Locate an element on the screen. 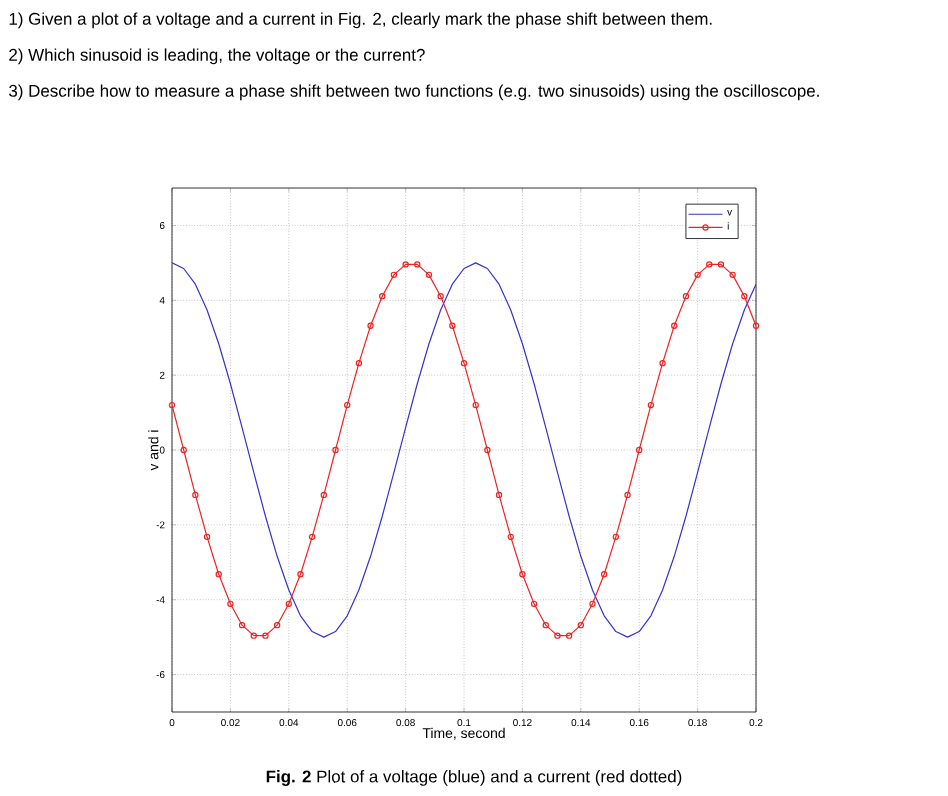 Image resolution: width=948 pixels, height=796 pixels. text: 2) Which sinusoid is leading, the voltage or the current? is located at coordinates (217, 56).